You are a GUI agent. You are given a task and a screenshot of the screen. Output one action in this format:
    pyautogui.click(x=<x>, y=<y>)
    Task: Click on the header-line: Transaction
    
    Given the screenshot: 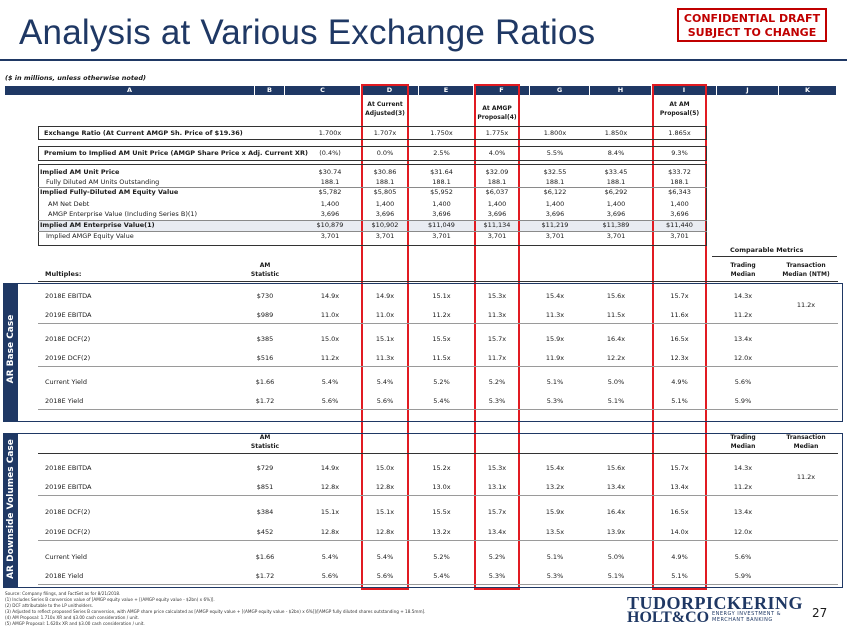 What is the action you would take?
    pyautogui.click(x=806, y=437)
    